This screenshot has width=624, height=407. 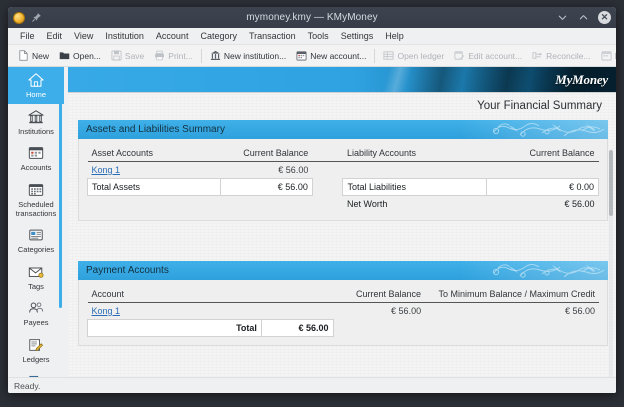 I want to click on payment-total-value: € 56.00, so click(x=297, y=328).